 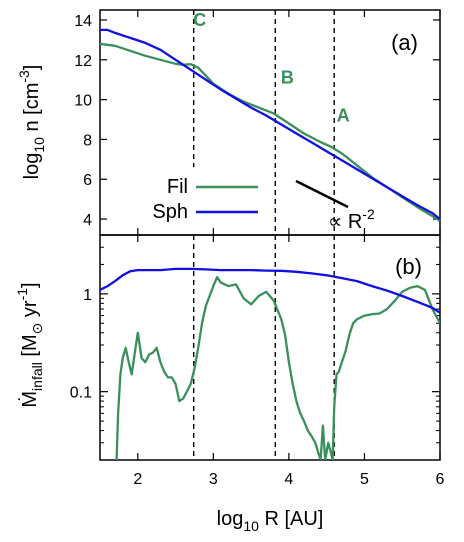 I want to click on x-tick-label: 4, so click(x=288, y=479).